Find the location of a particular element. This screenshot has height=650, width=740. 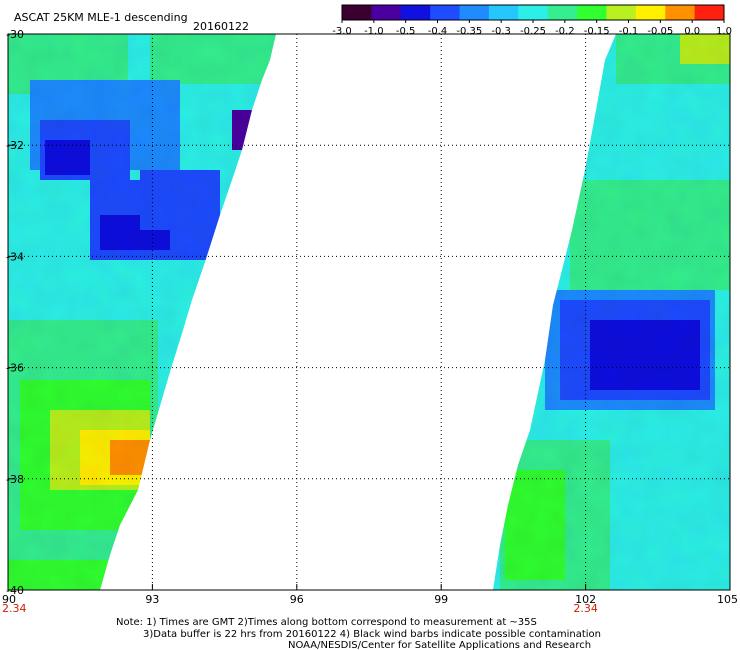

colorbar-label: -0.1 is located at coordinates (629, 31).